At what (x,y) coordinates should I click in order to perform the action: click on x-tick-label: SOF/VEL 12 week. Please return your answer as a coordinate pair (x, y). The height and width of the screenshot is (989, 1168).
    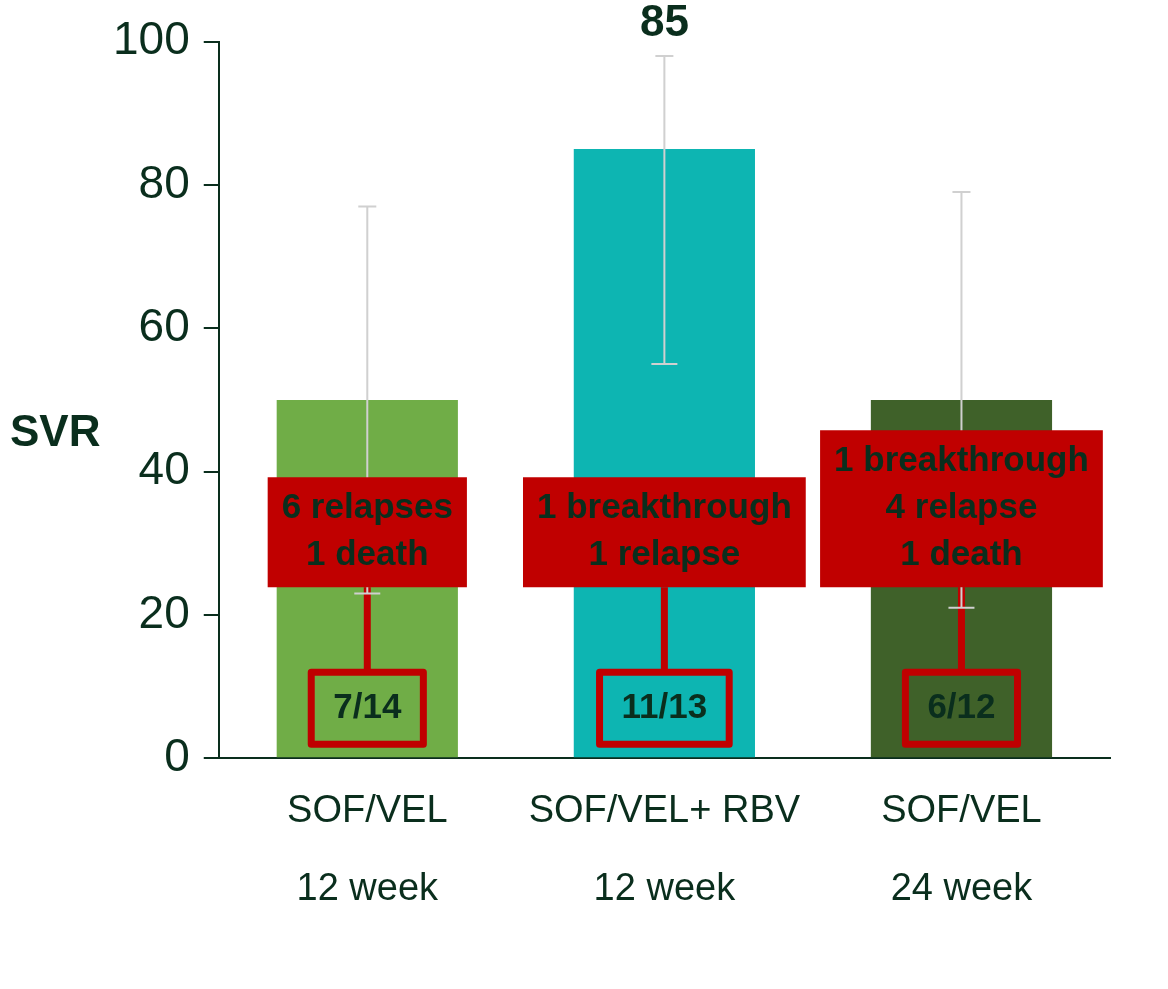
    Looking at the image, I should click on (367, 847).